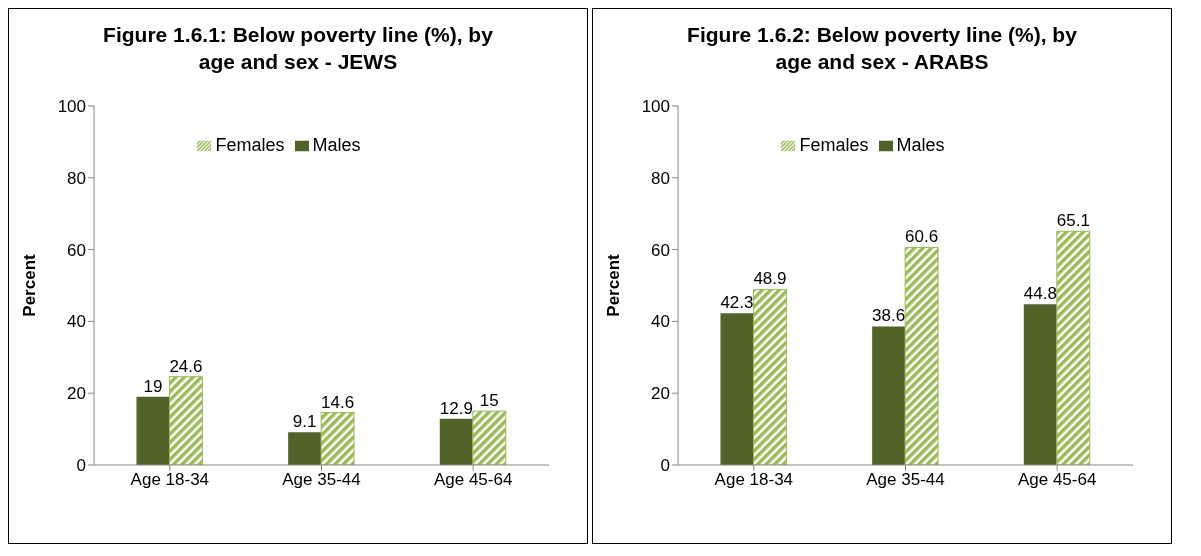 The height and width of the screenshot is (556, 1201). What do you see at coordinates (456, 408) in the screenshot?
I see `data-label: 12.9` at bounding box center [456, 408].